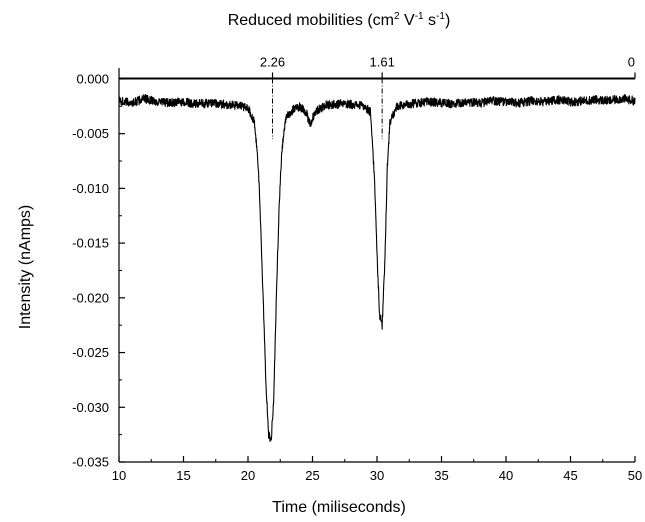  I want to click on top-axis-title-sup2: -1, so click(419, 16).